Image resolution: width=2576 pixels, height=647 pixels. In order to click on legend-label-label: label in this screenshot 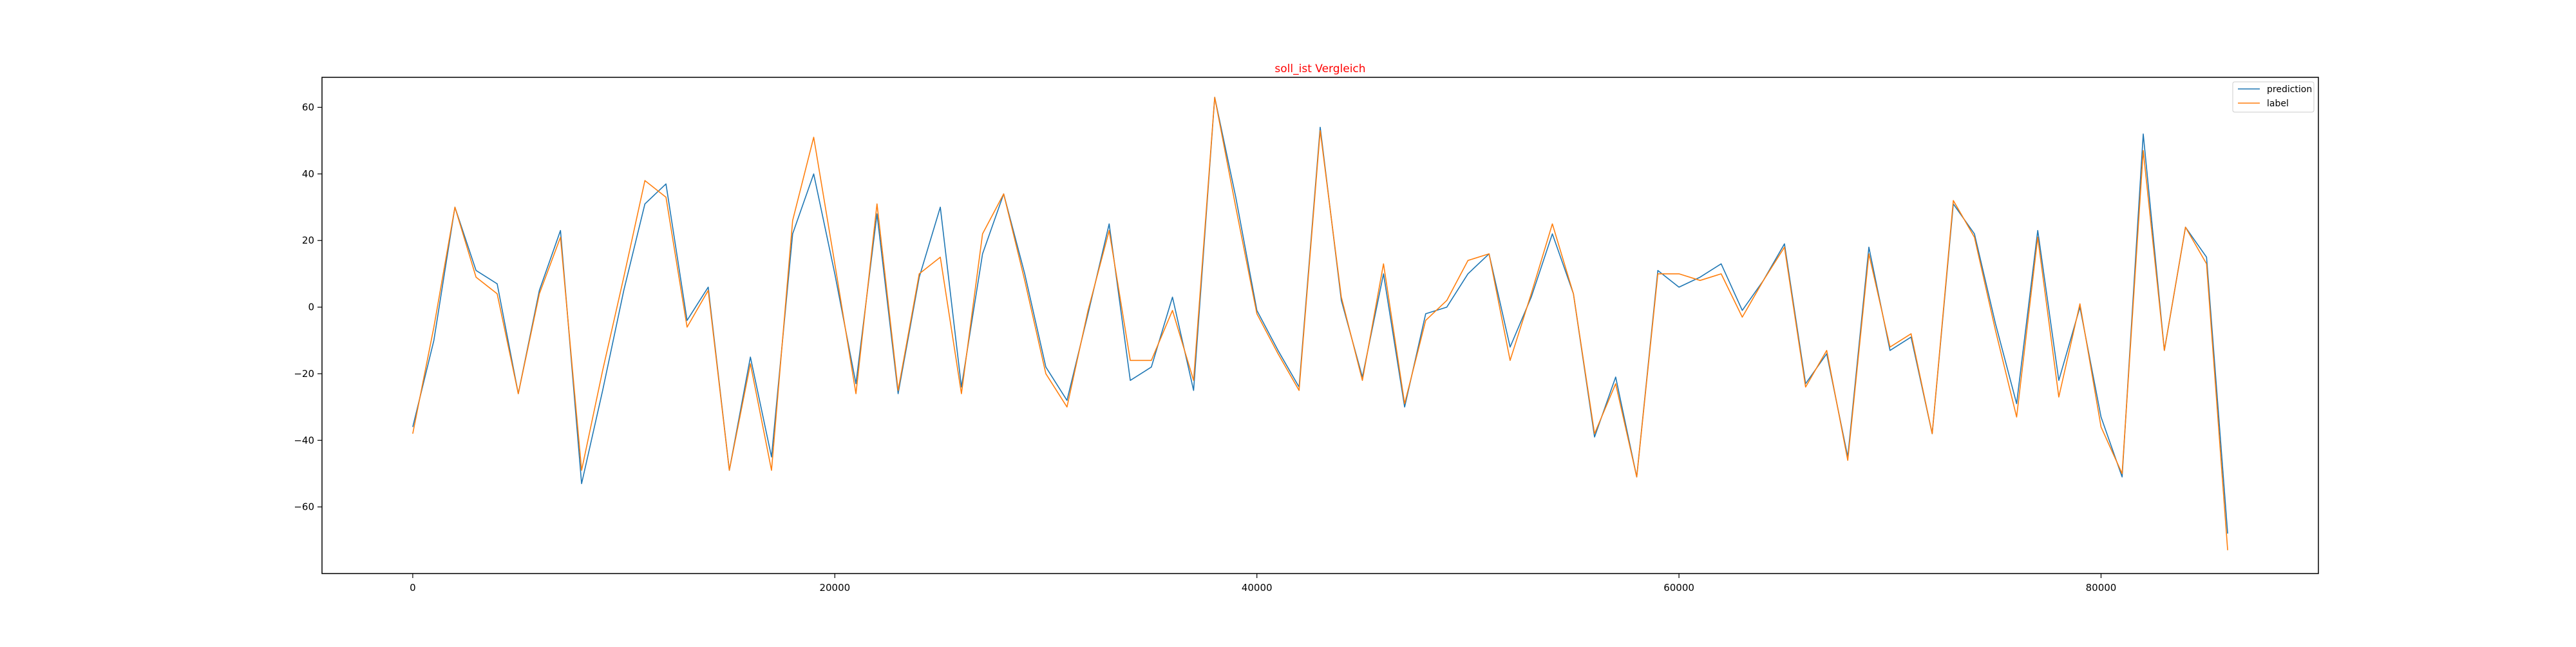, I will do `click(2278, 104)`.